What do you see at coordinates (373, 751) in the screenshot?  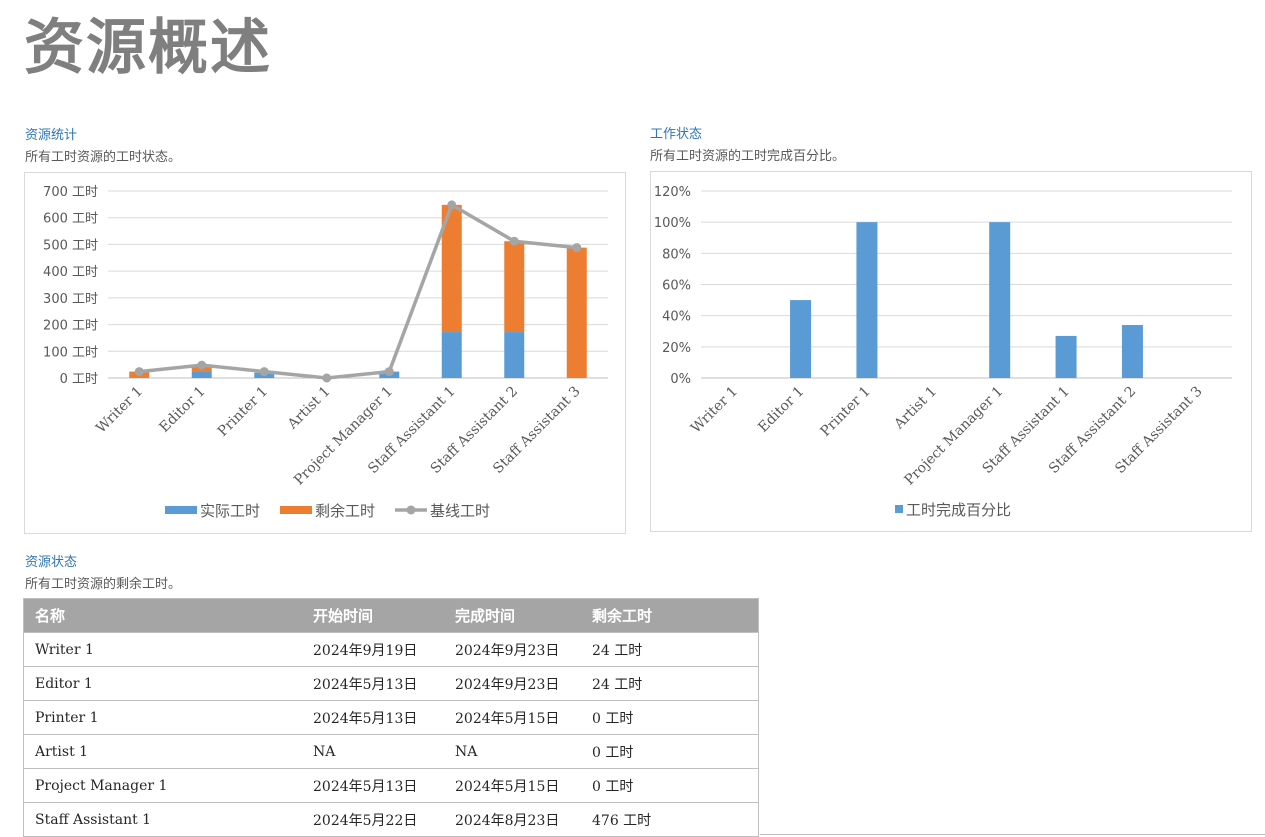 I see `cell-start: NA` at bounding box center [373, 751].